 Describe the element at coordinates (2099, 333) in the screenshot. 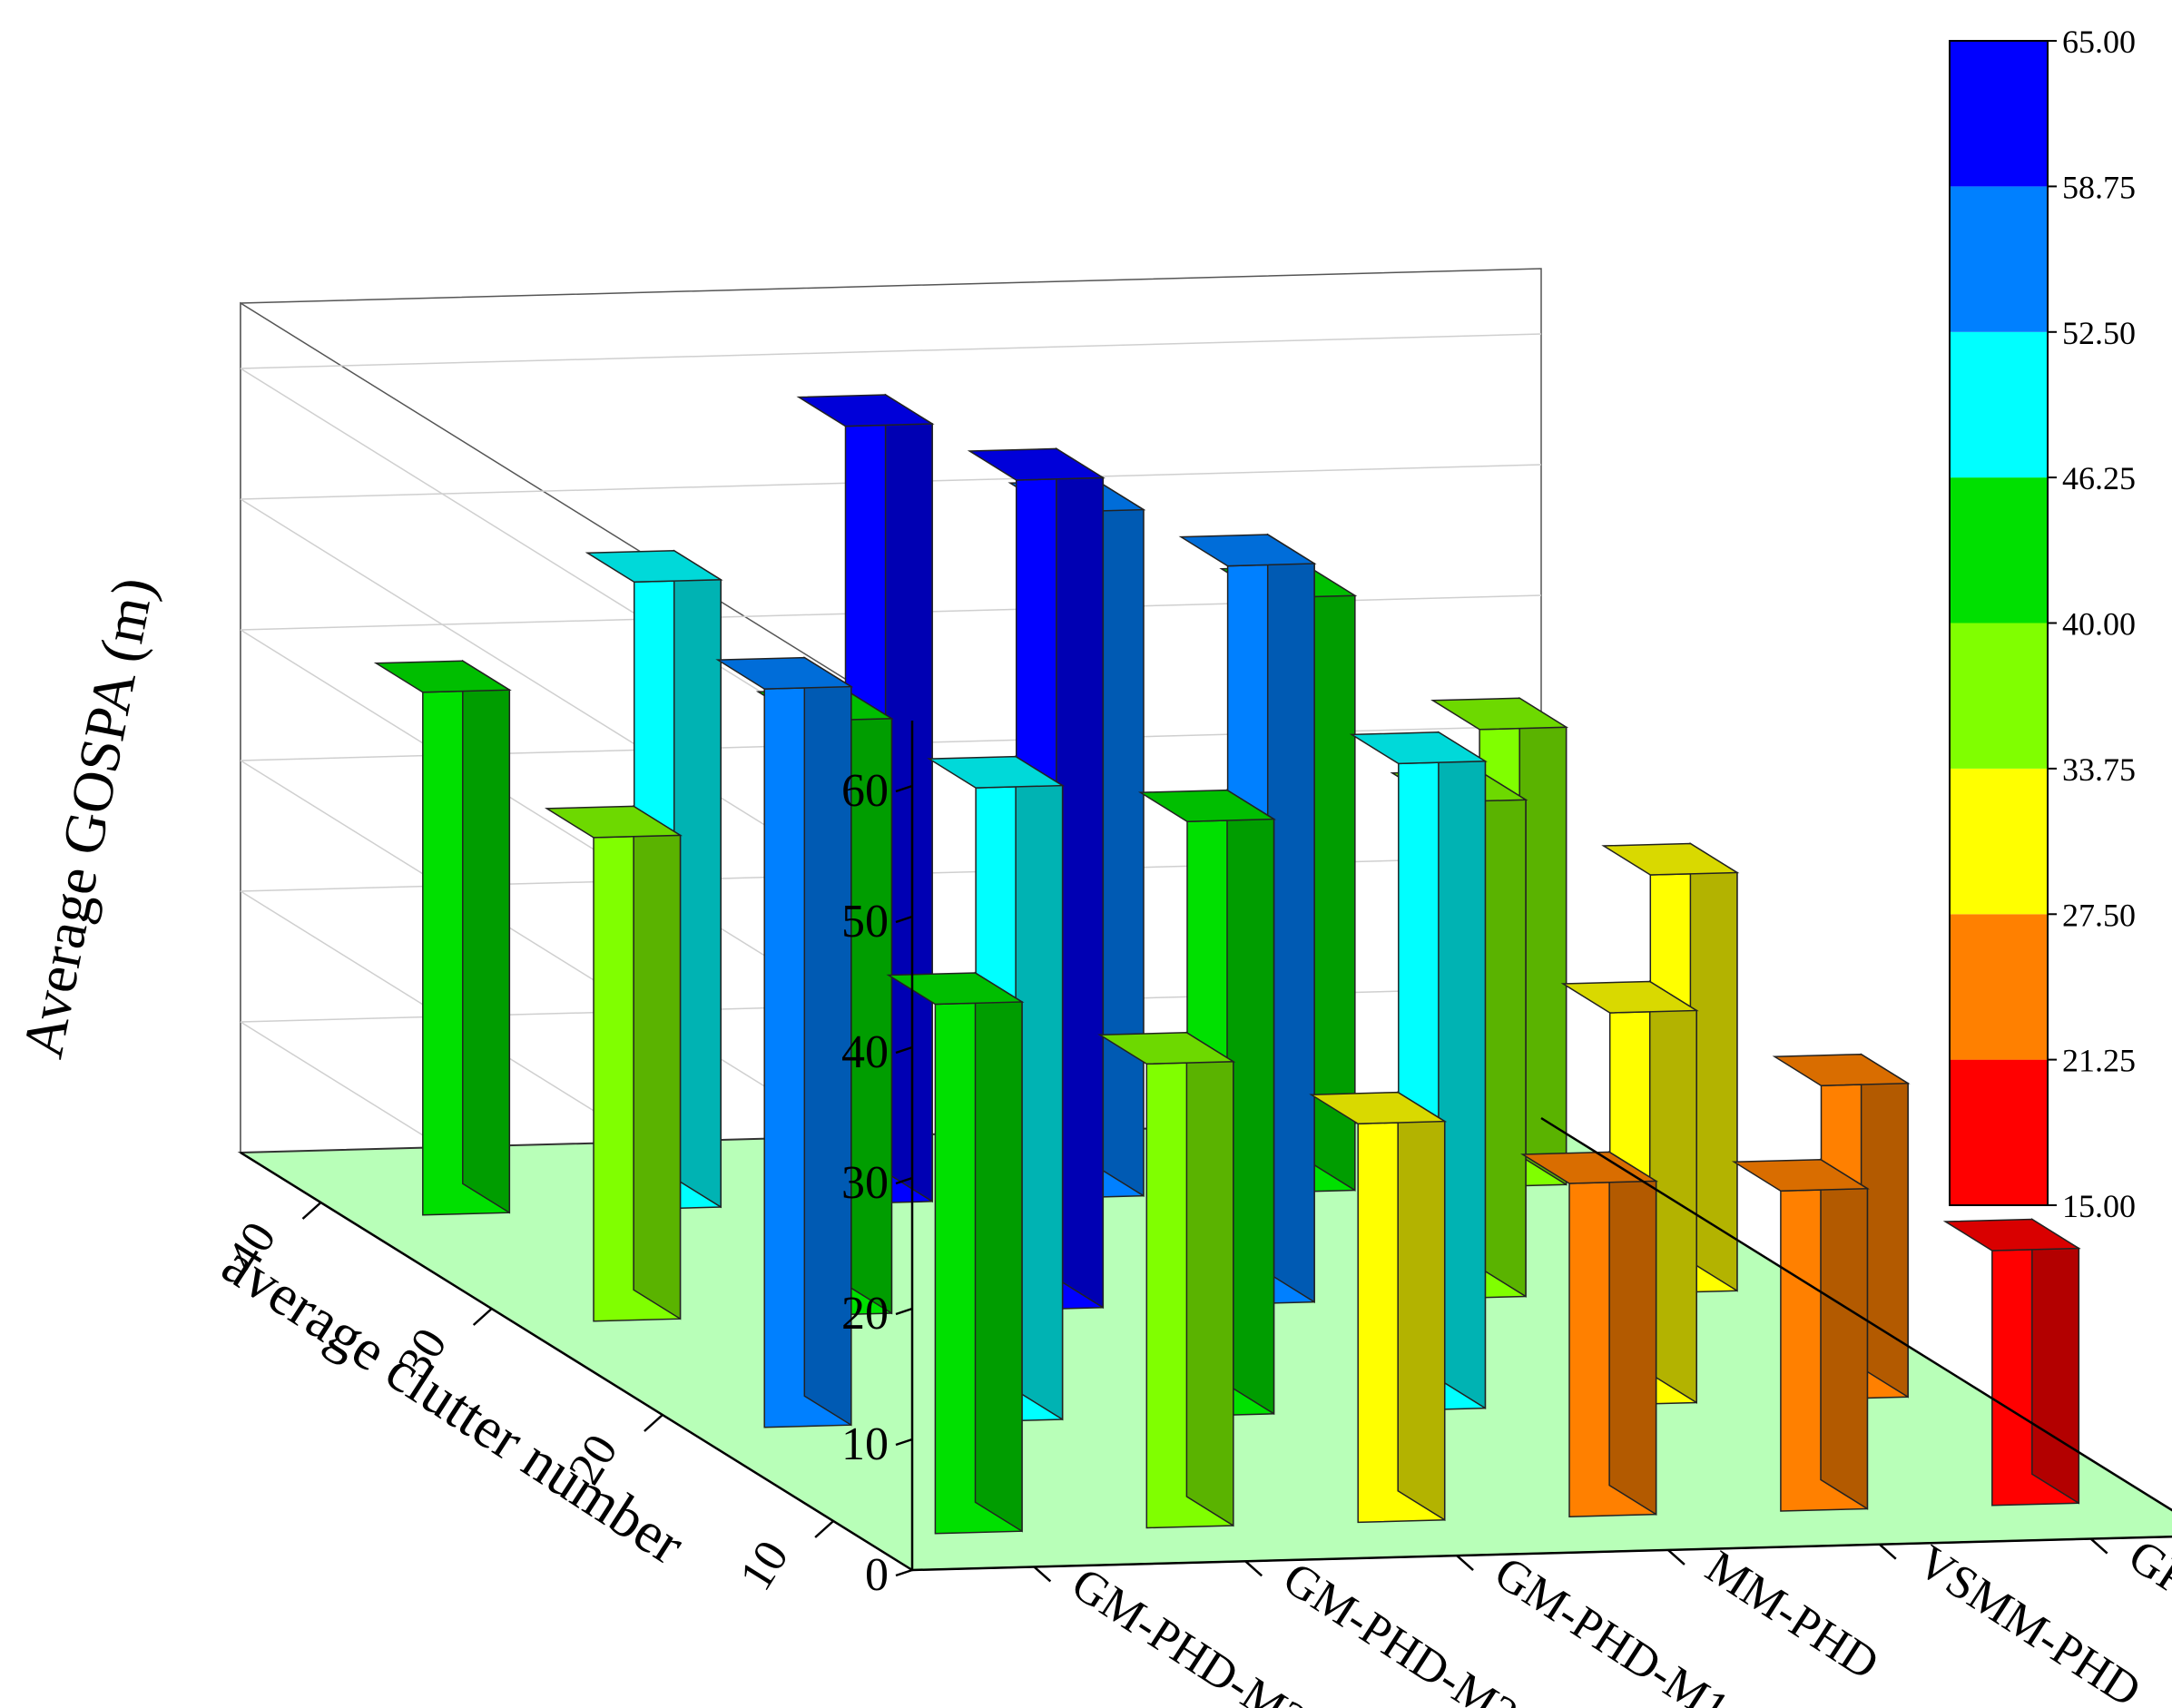

I see `colorbar-label: 52.50` at that location.